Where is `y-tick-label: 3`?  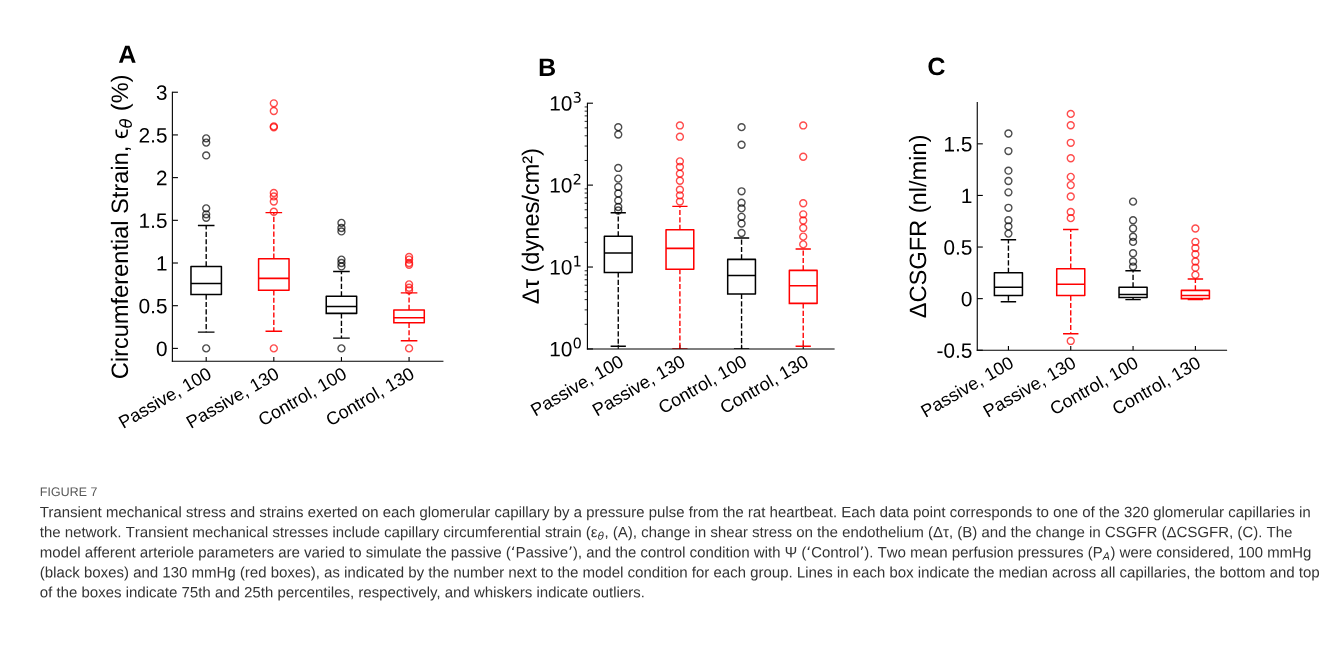 y-tick-label: 3 is located at coordinates (161, 92).